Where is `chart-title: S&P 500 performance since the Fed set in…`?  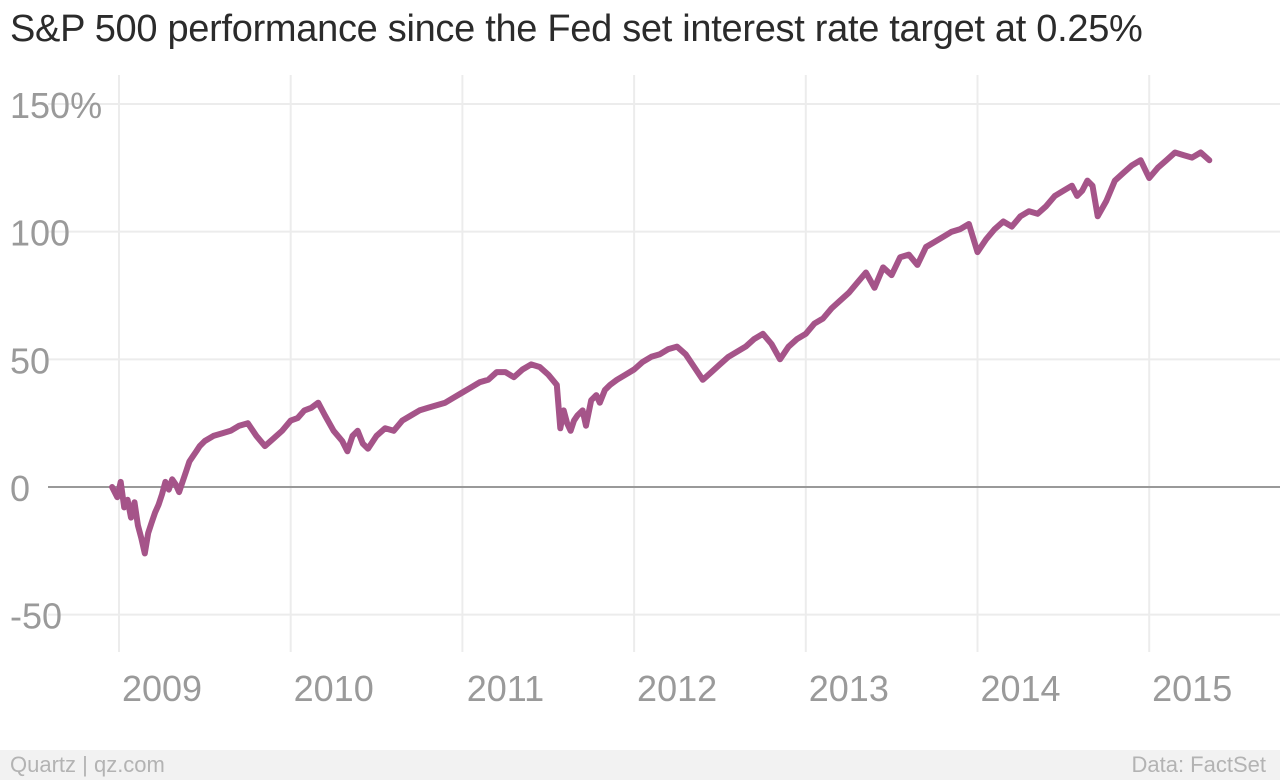 chart-title: S&P 500 performance since the Fed set in… is located at coordinates (576, 29).